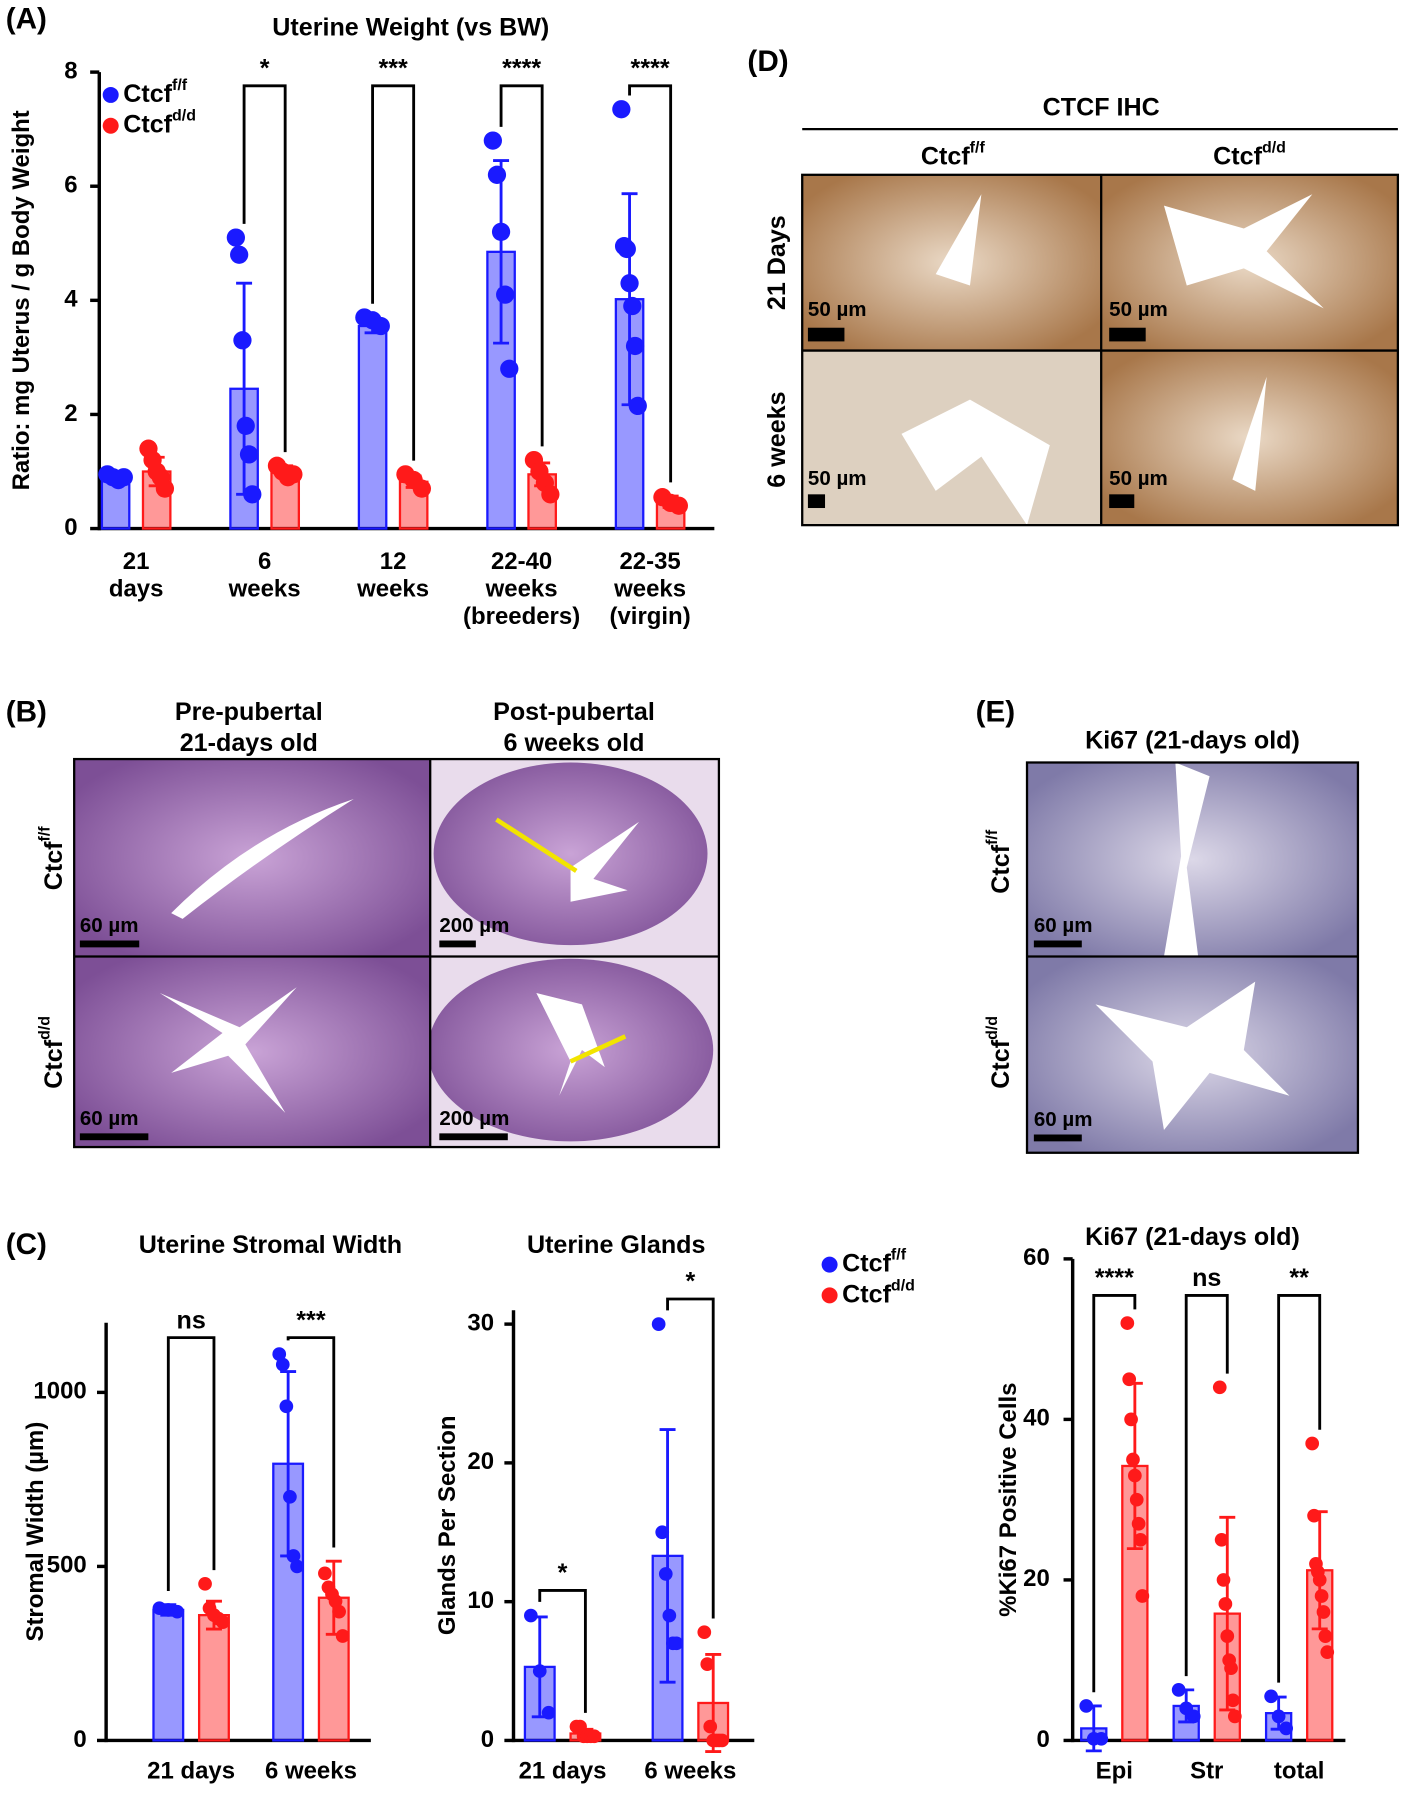 This screenshot has width=1415, height=1805. What do you see at coordinates (474, 1118) in the screenshot?
I see `scale-label: 200 µm` at bounding box center [474, 1118].